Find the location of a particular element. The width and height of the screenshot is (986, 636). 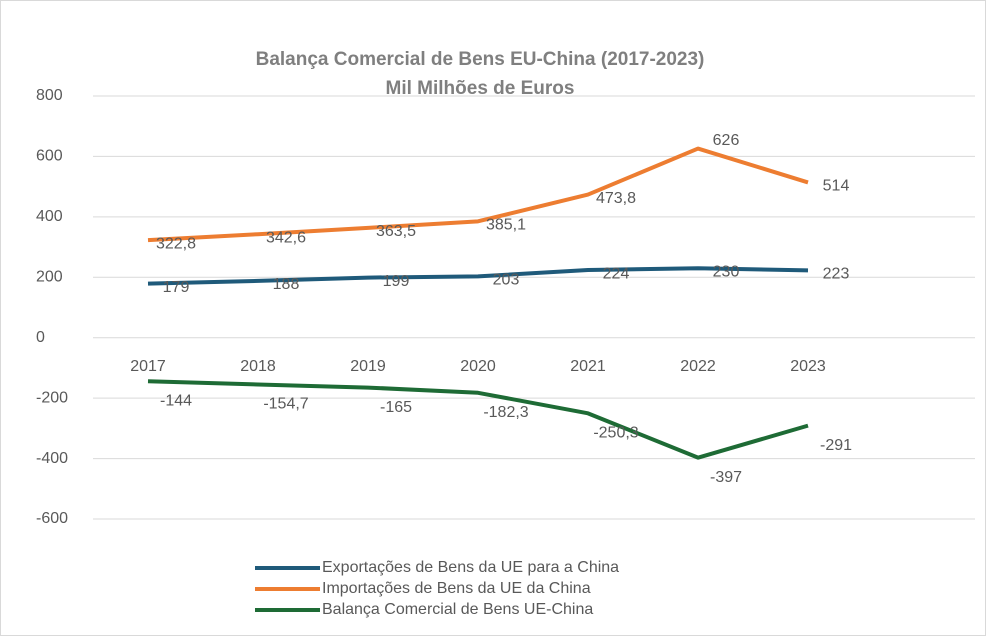

x-tick-label: 2017 is located at coordinates (148, 366).